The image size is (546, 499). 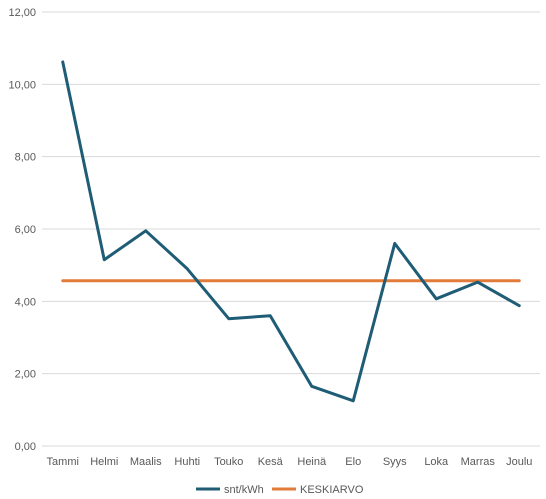 I want to click on y-tick-label: 10,00, so click(x=22, y=85).